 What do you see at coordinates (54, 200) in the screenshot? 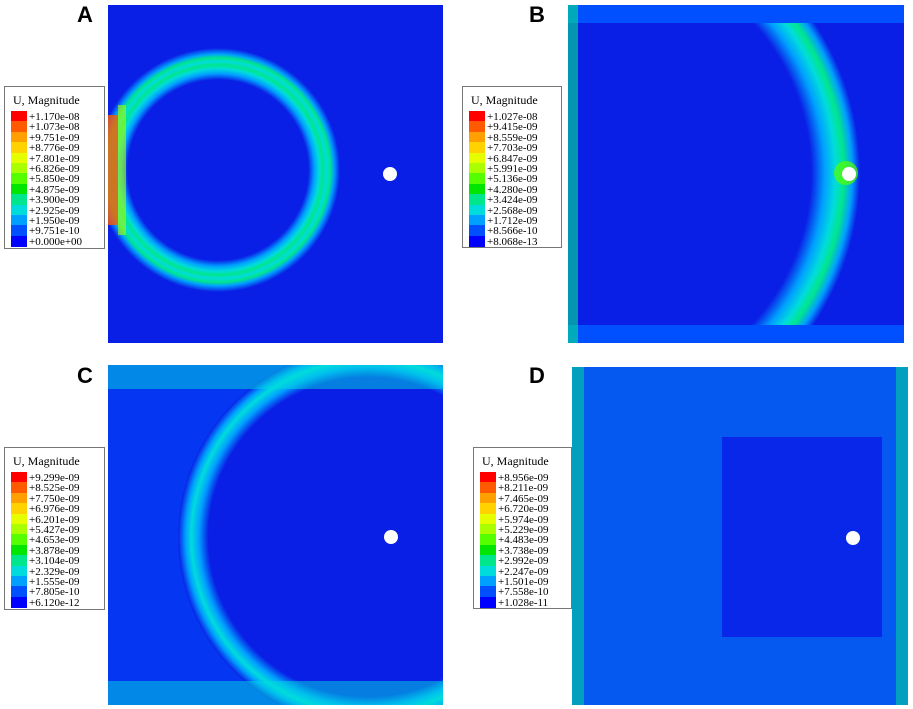
I see `legend-value: +3.900e-09` at bounding box center [54, 200].